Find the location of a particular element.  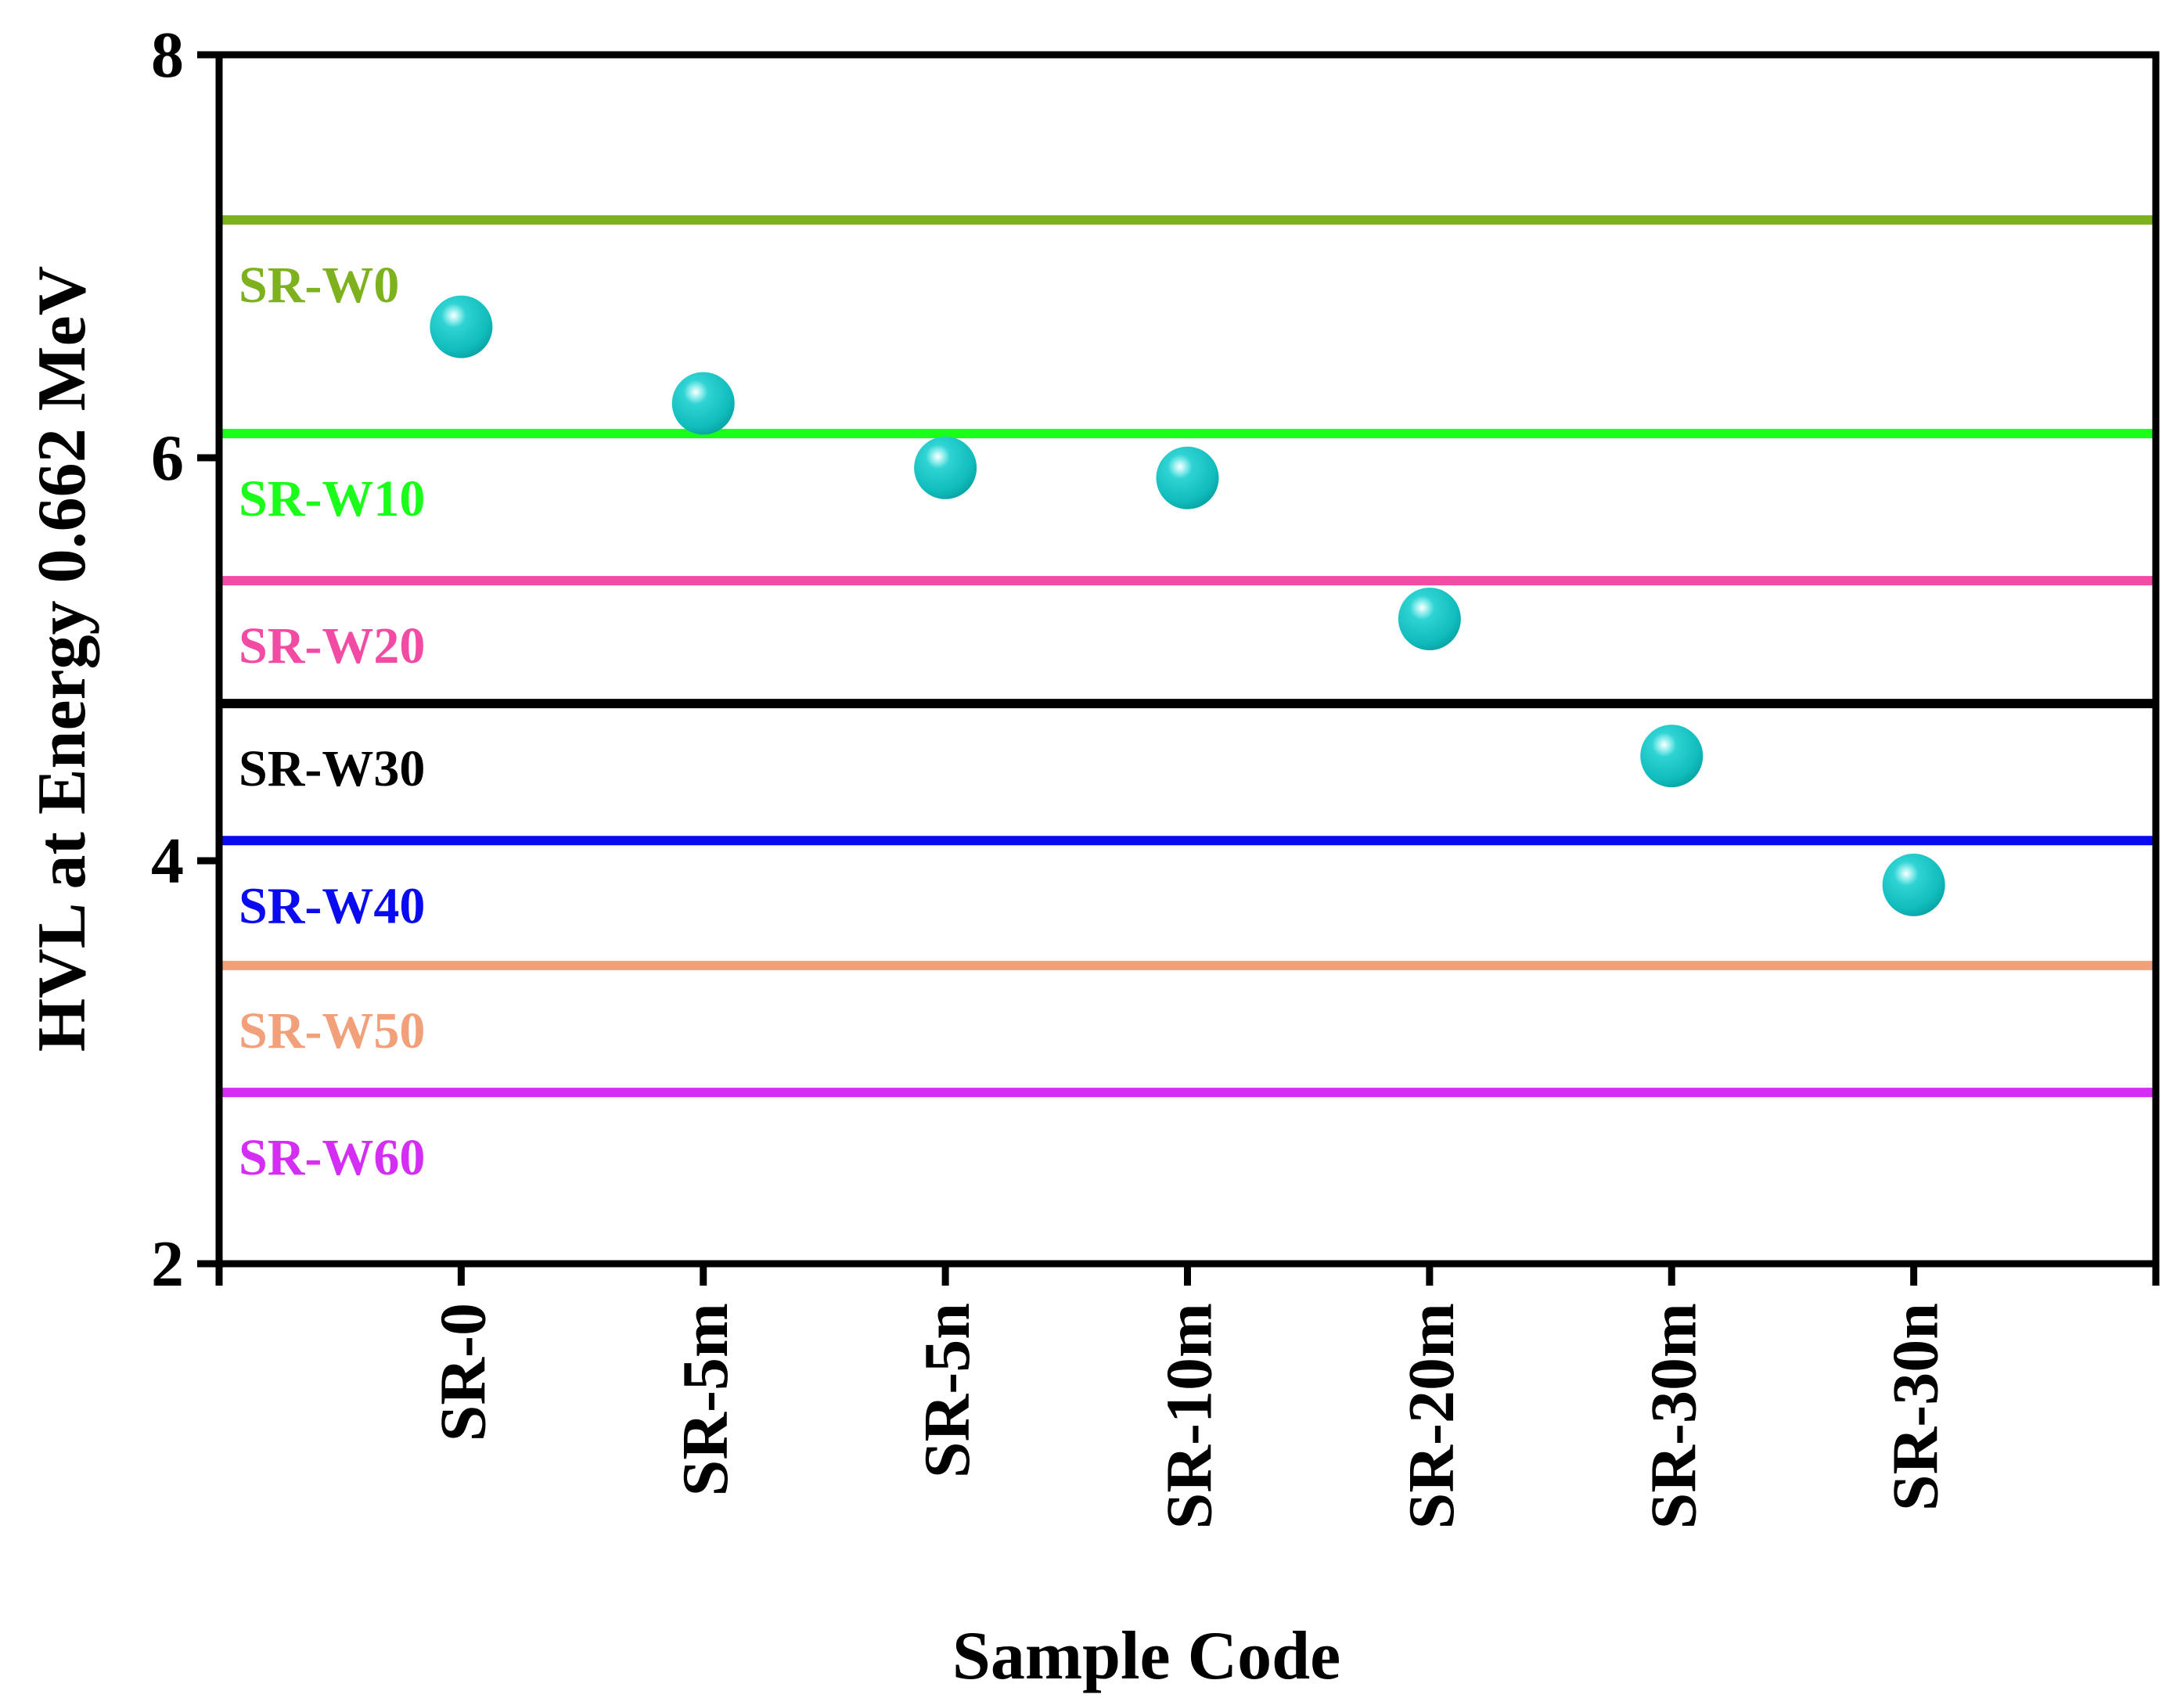

reference-label-sr-w0: SR-W0 is located at coordinates (319, 285).